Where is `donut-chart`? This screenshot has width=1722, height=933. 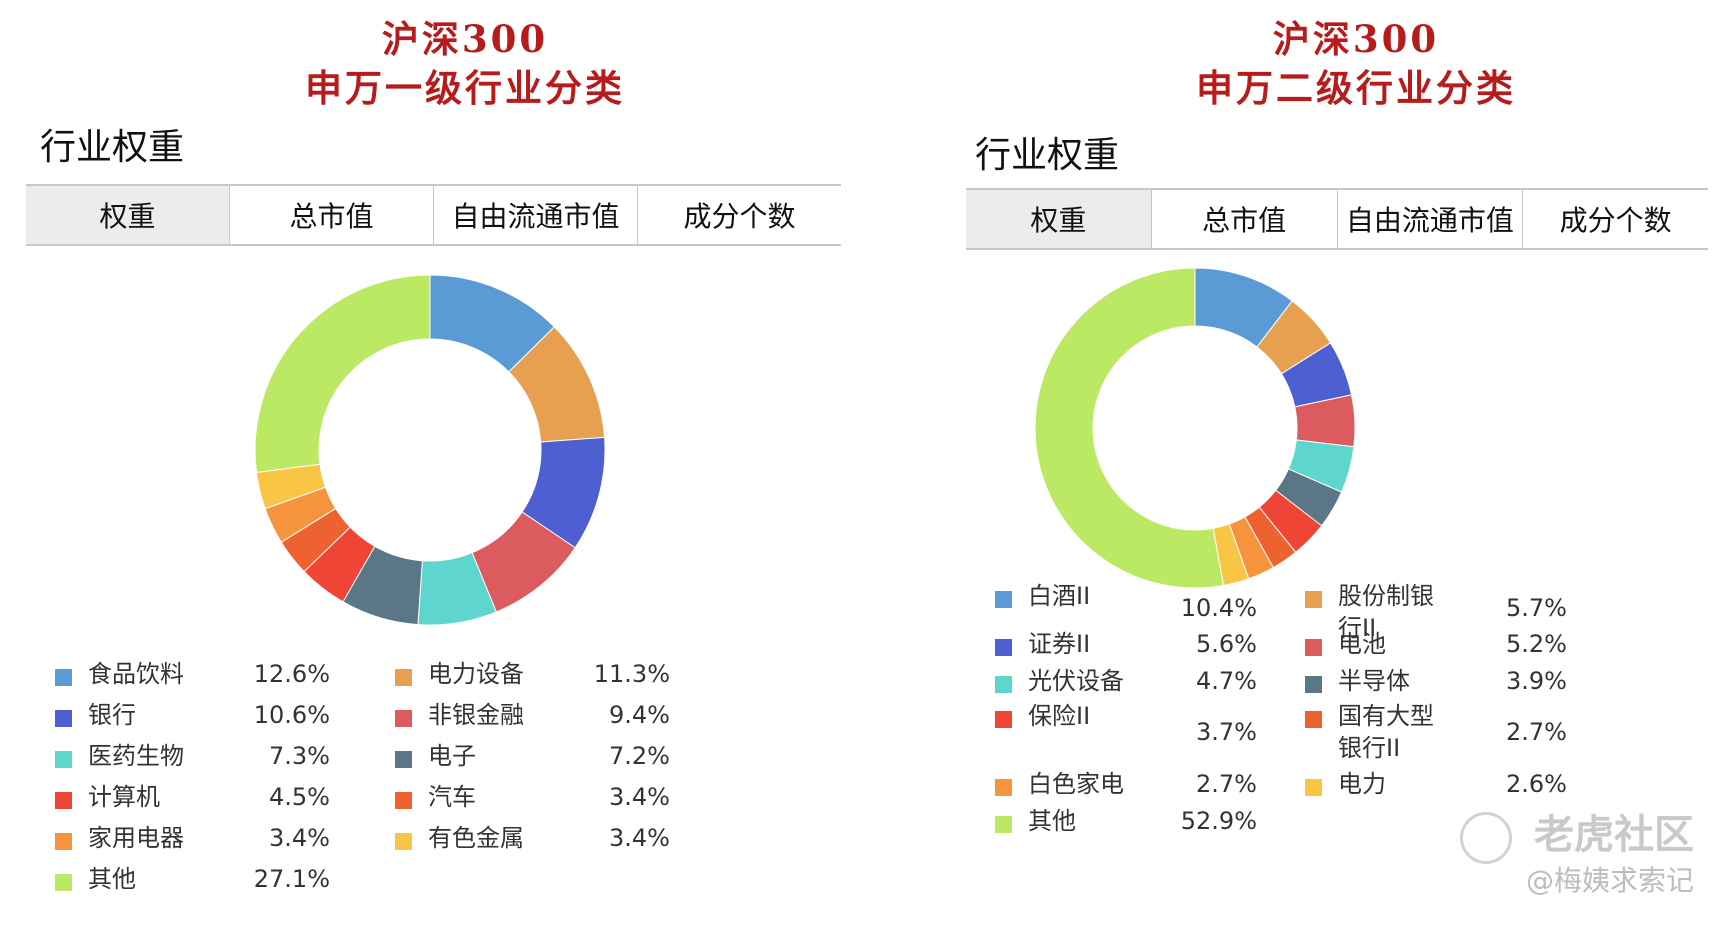 donut-chart is located at coordinates (1195, 428).